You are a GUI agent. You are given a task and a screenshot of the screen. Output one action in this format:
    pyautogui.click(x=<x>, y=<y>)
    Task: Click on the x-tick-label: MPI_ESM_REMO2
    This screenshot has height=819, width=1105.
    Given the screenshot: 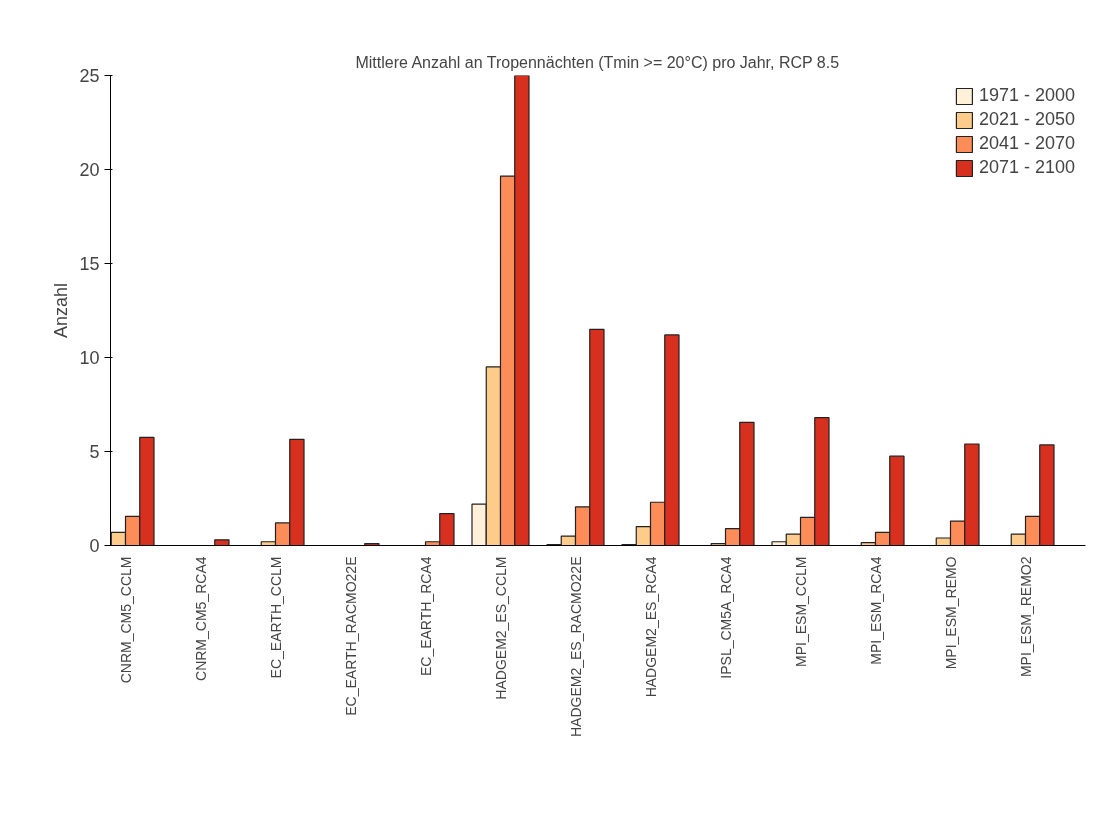 What is the action you would take?
    pyautogui.click(x=1025, y=617)
    